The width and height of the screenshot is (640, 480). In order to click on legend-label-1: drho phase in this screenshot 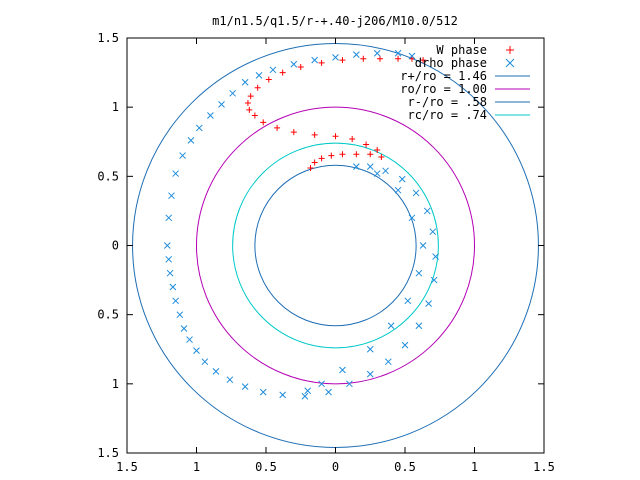, I will do `click(451, 63)`.